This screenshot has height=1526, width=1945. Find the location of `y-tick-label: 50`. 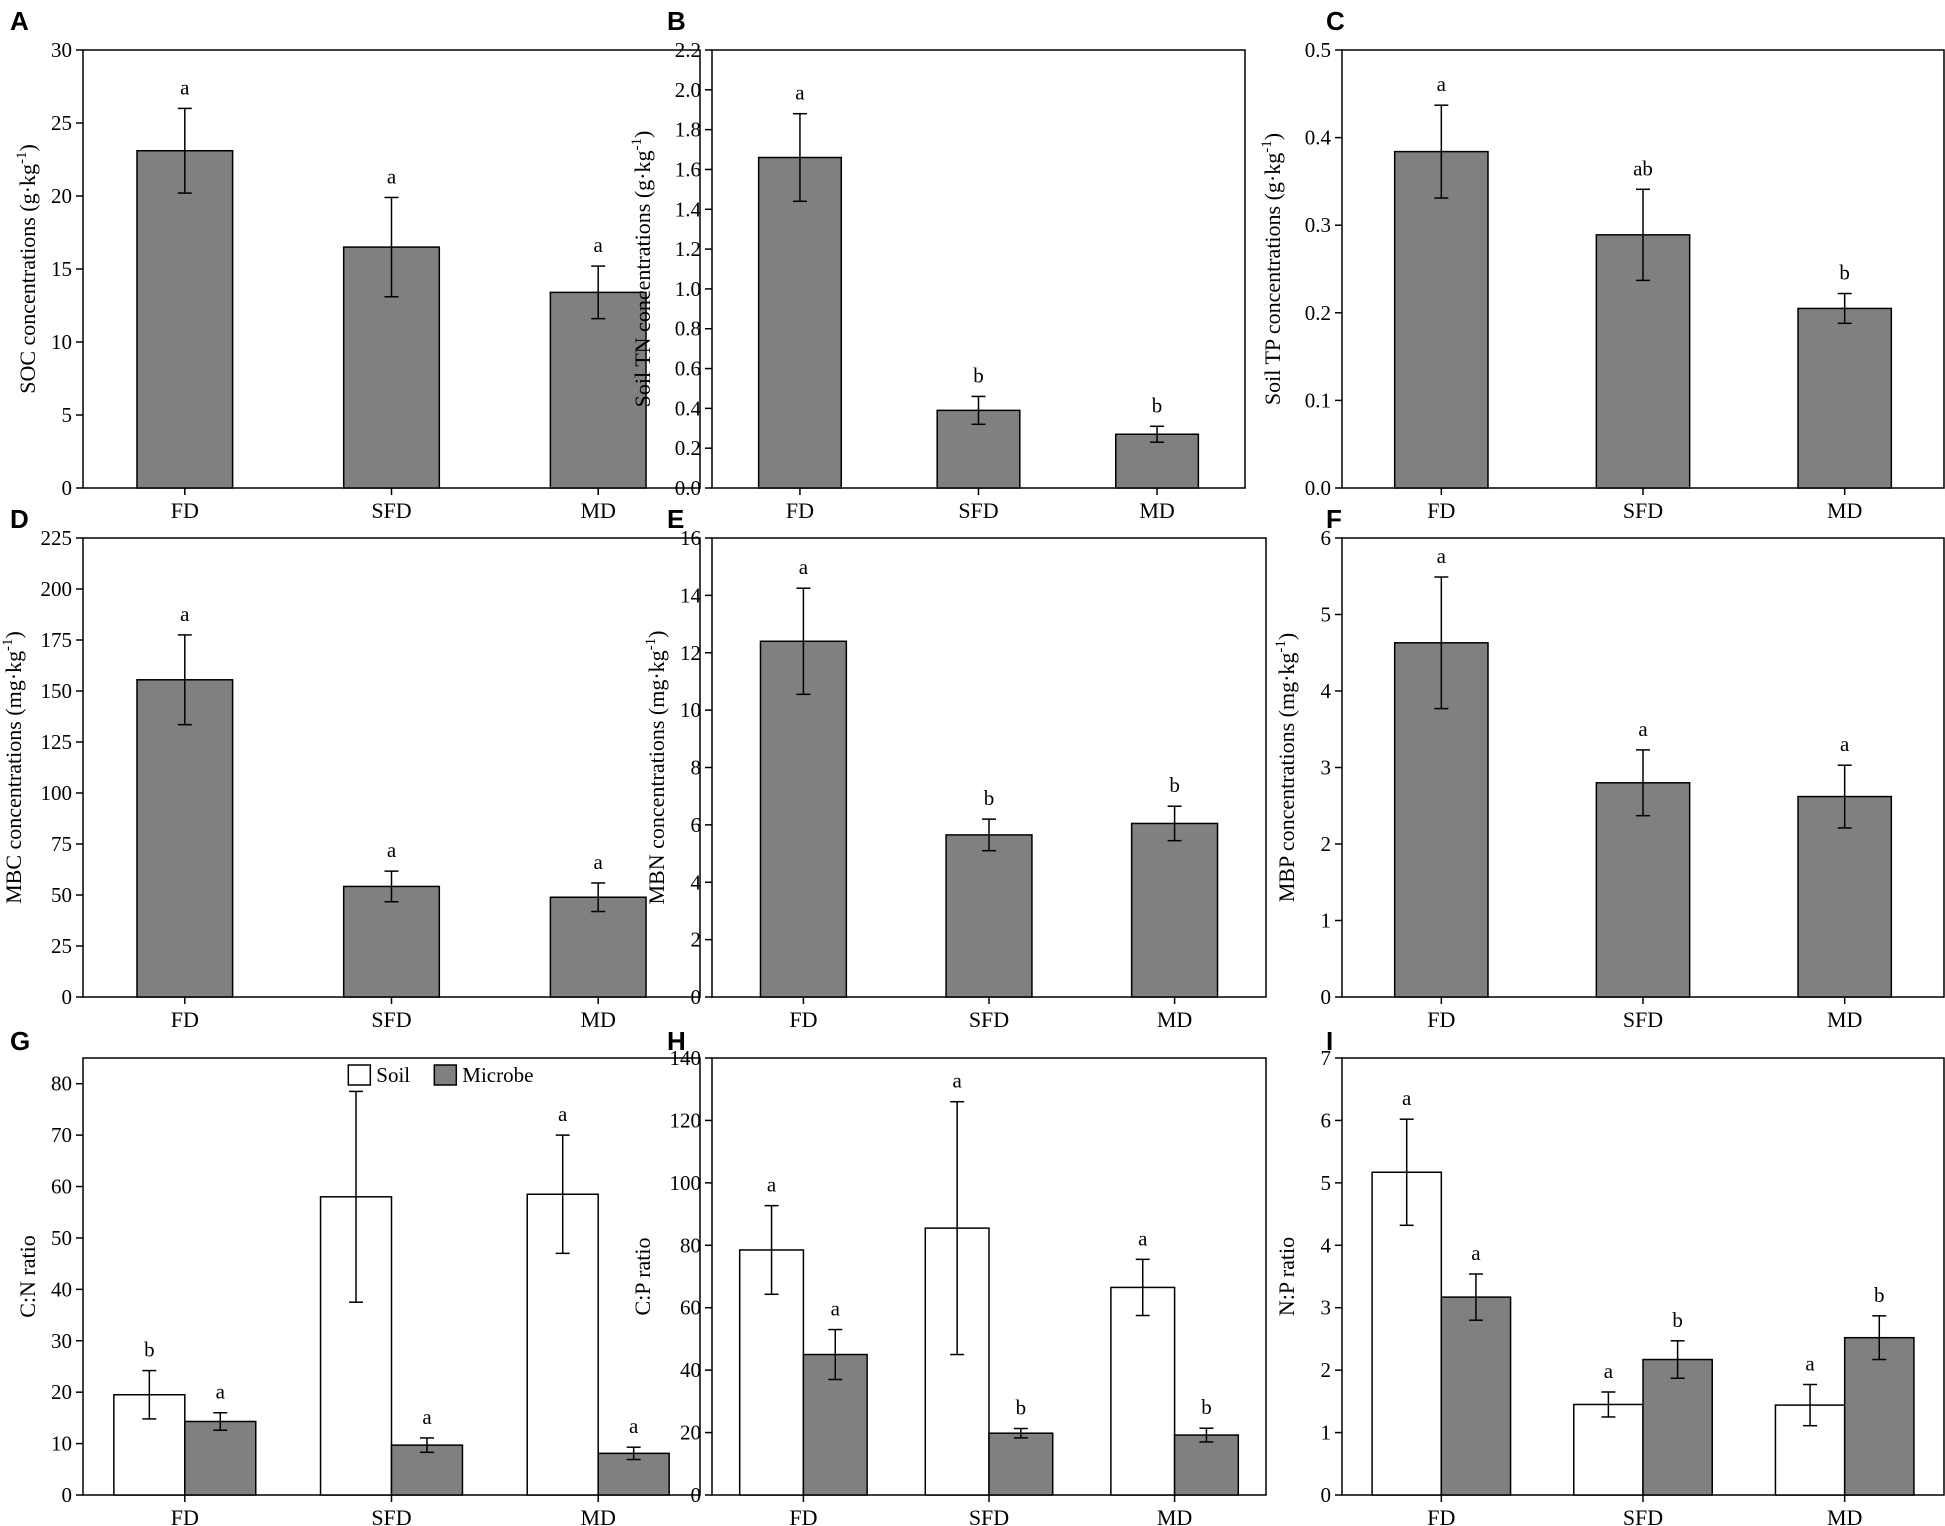

y-tick-label: 50 is located at coordinates (61, 895).